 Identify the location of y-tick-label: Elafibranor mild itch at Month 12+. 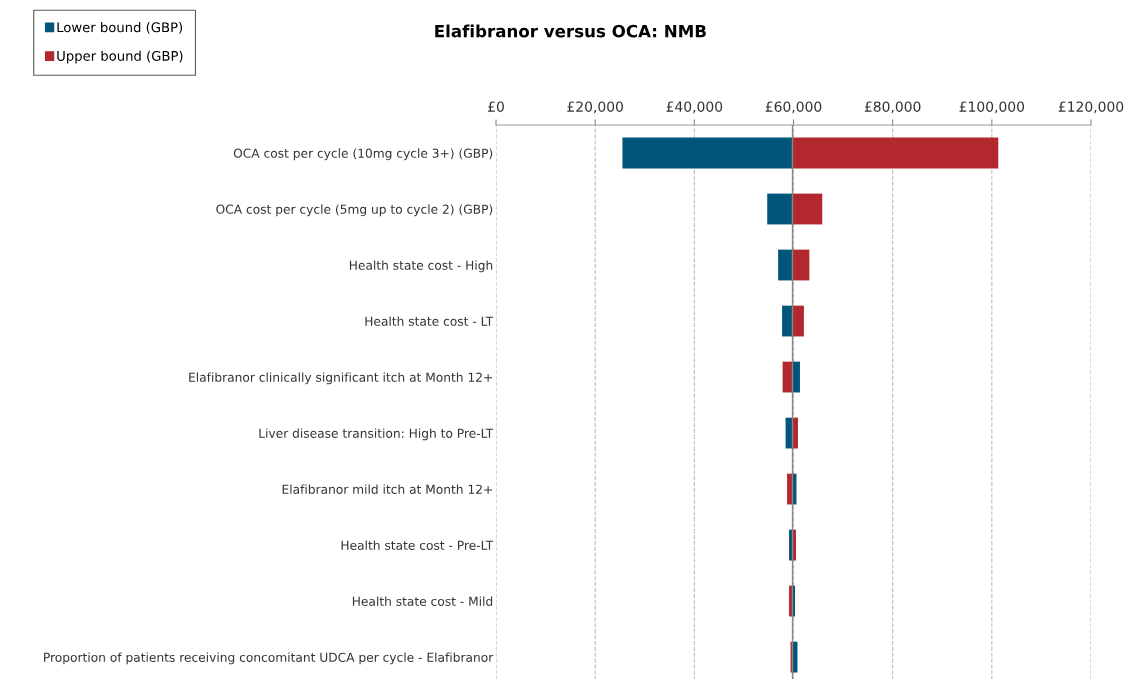
(387, 489).